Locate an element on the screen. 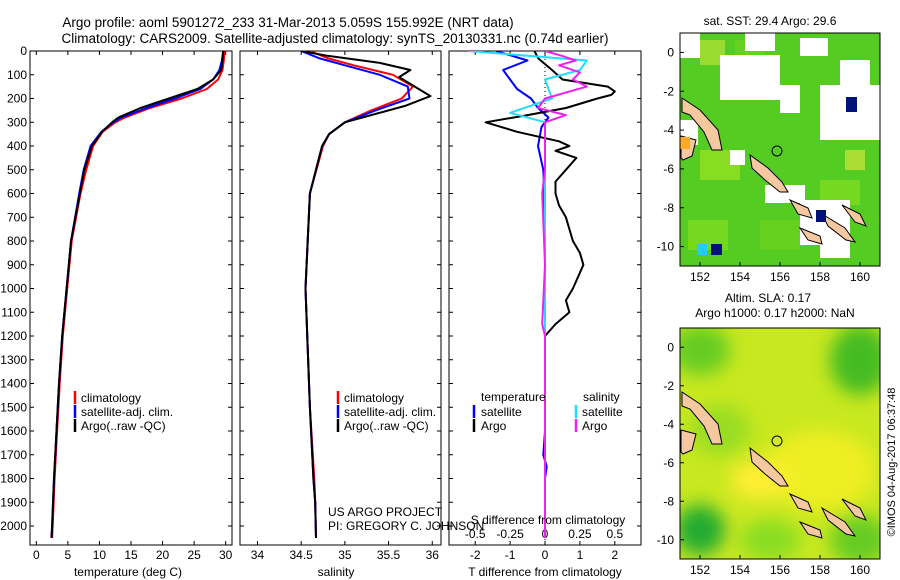  sla-map is located at coordinates (780, 443).